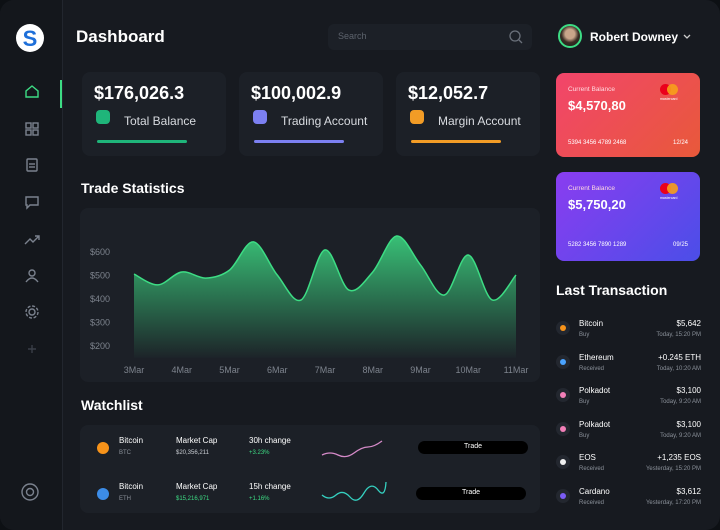 The width and height of the screenshot is (720, 530). What do you see at coordinates (679, 357) in the screenshot?
I see `tx-amount: +0.245 ETH` at bounding box center [679, 357].